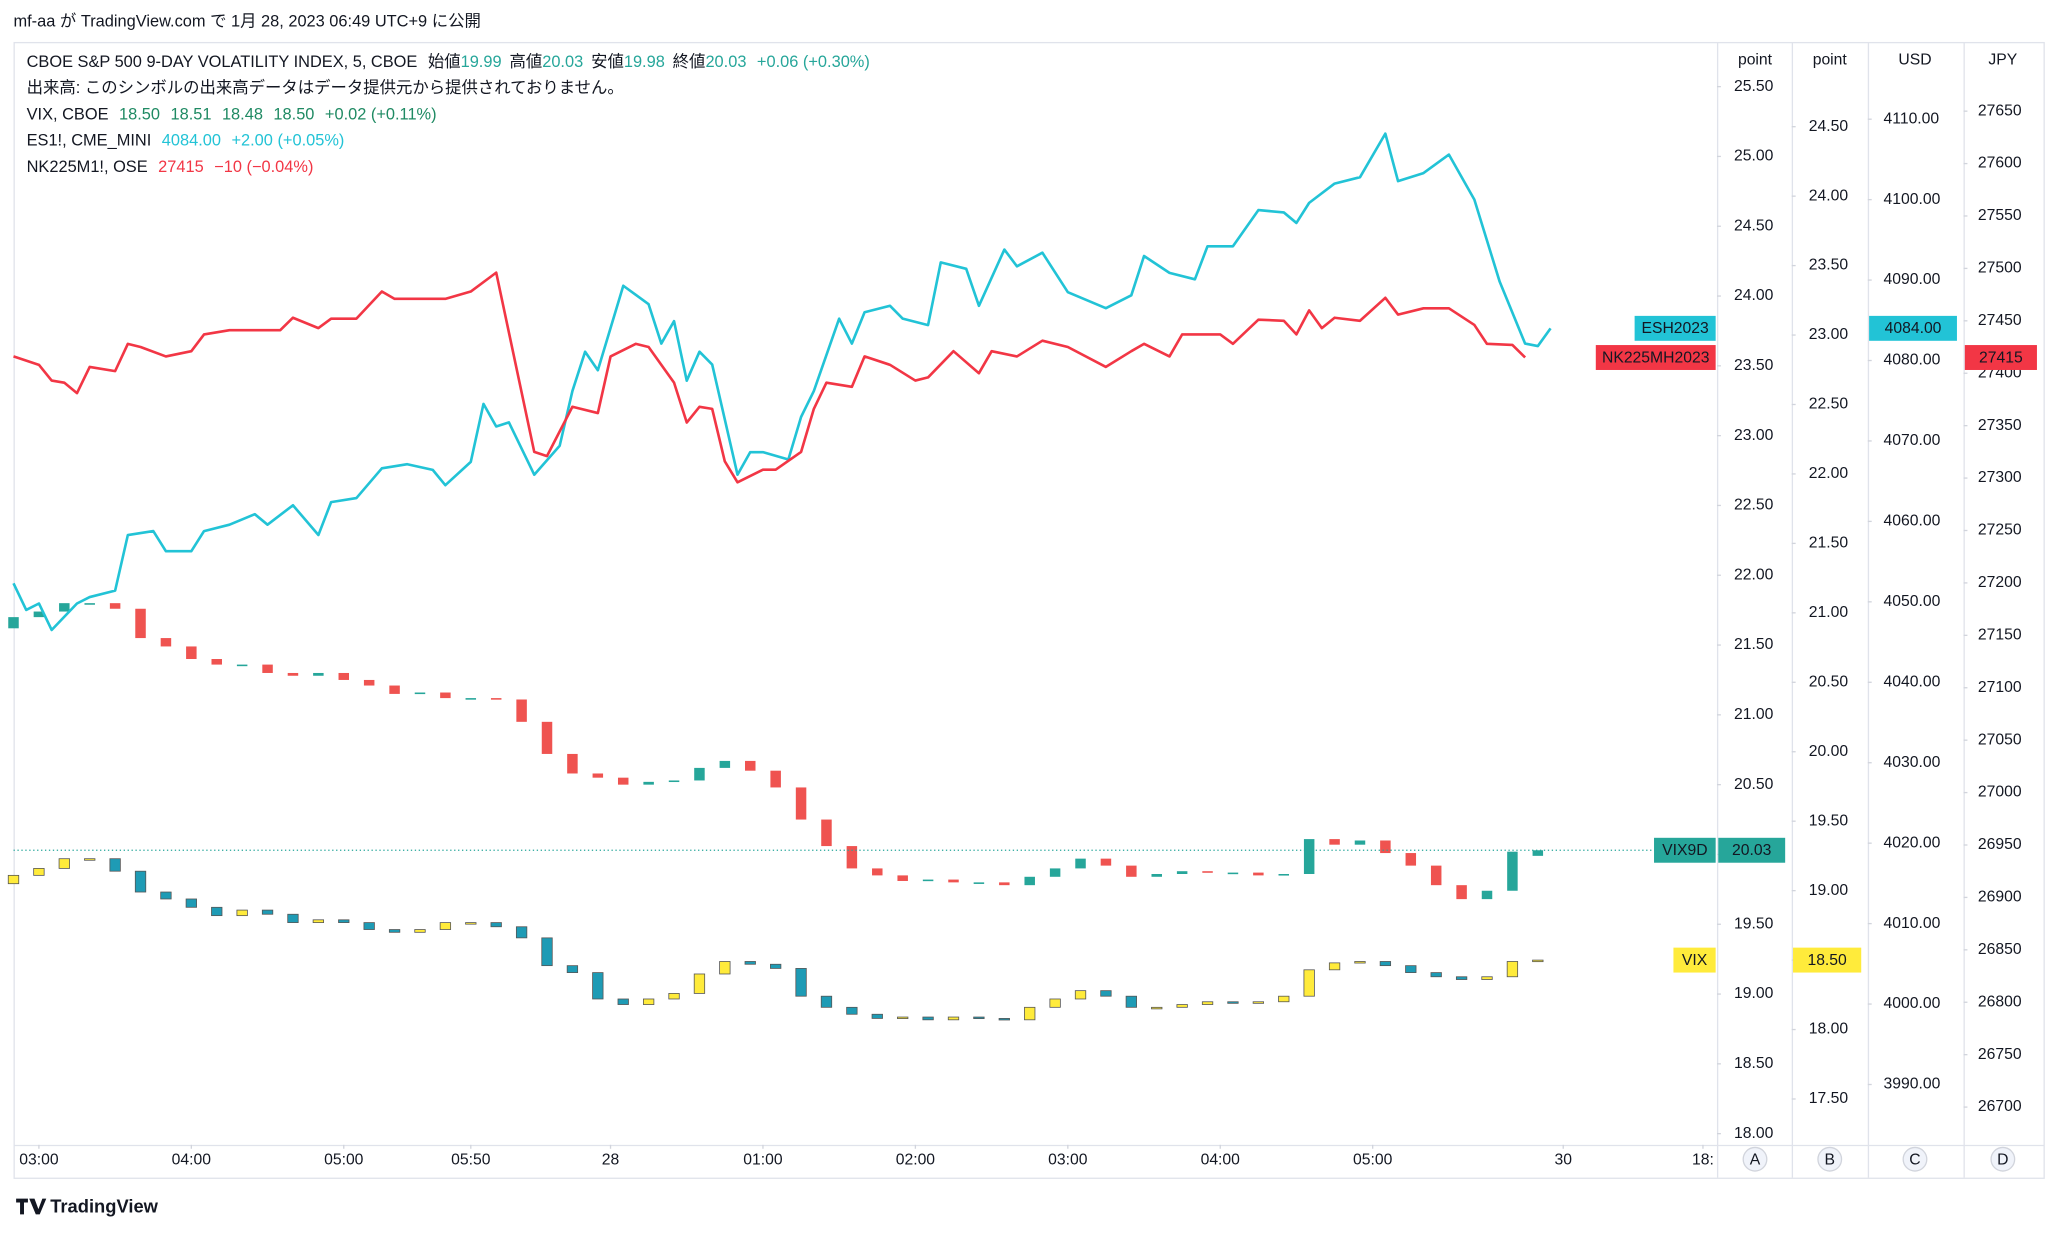 The image size is (2057, 1234). I want to click on y-tick-label: 18.50, so click(1754, 1063).